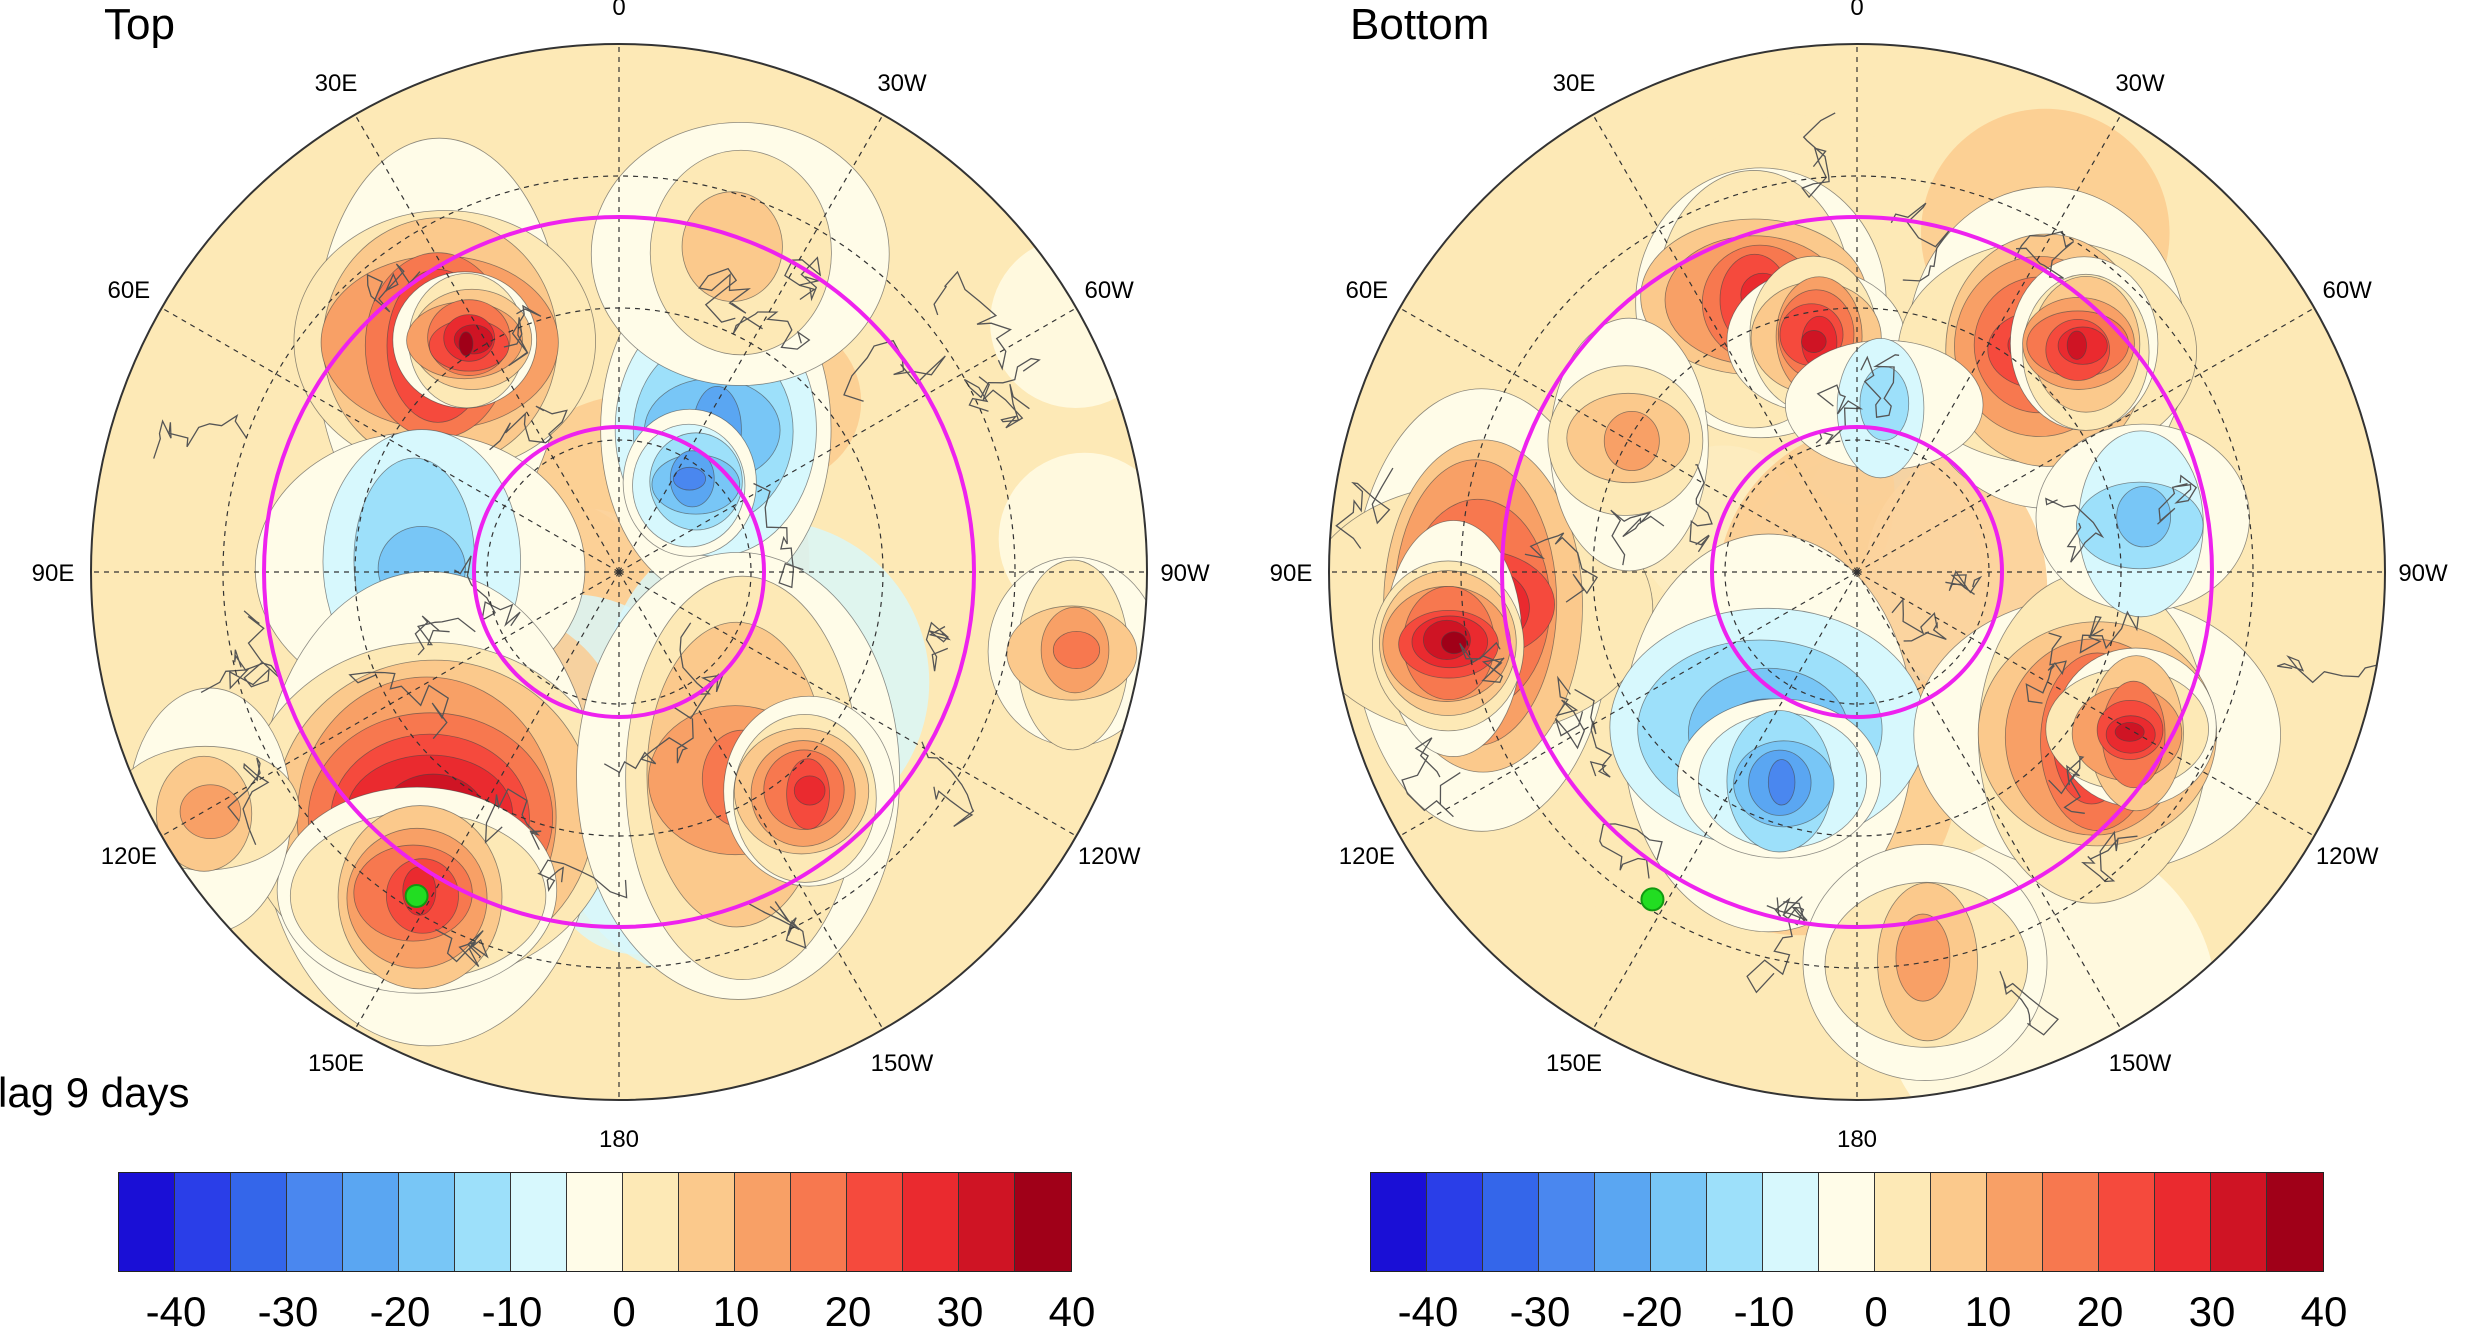  Describe the element at coordinates (618, 10) in the screenshot. I see `longitude-label: 0` at that location.